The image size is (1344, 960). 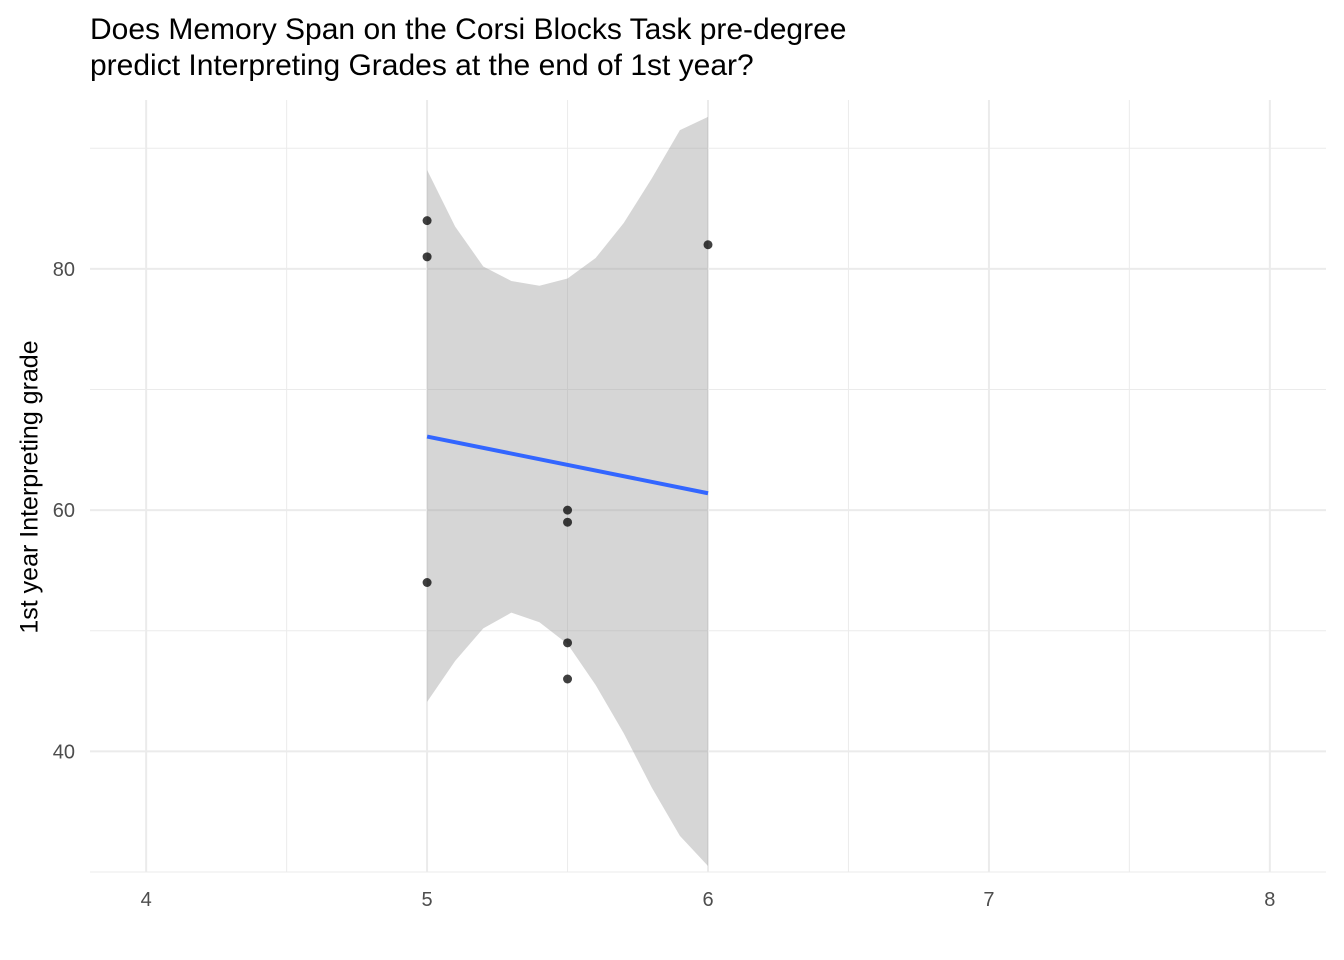 What do you see at coordinates (146, 900) in the screenshot?
I see `x-tick-label: 4` at bounding box center [146, 900].